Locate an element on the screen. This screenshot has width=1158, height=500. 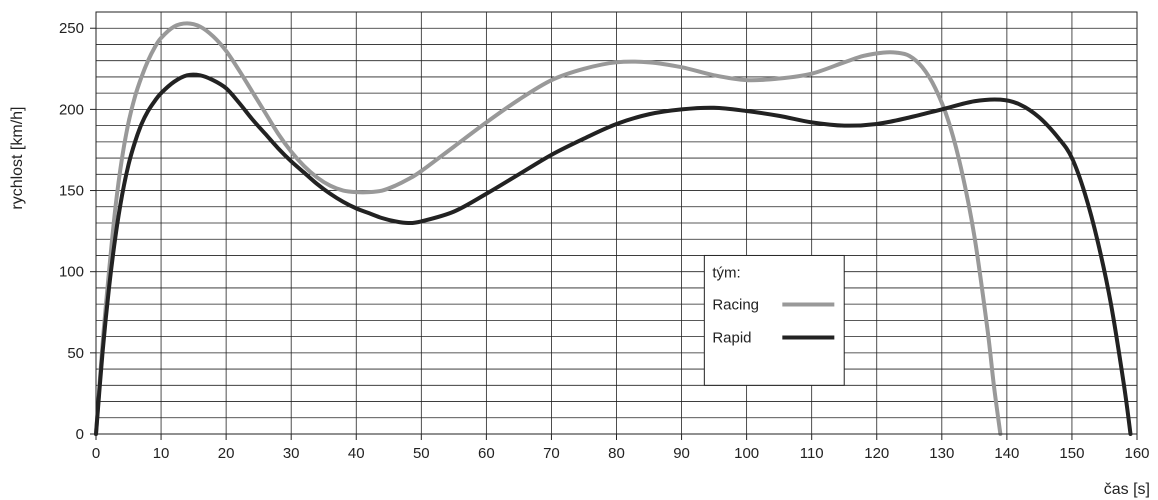
x-tick-label: 110 is located at coordinates (812, 453).